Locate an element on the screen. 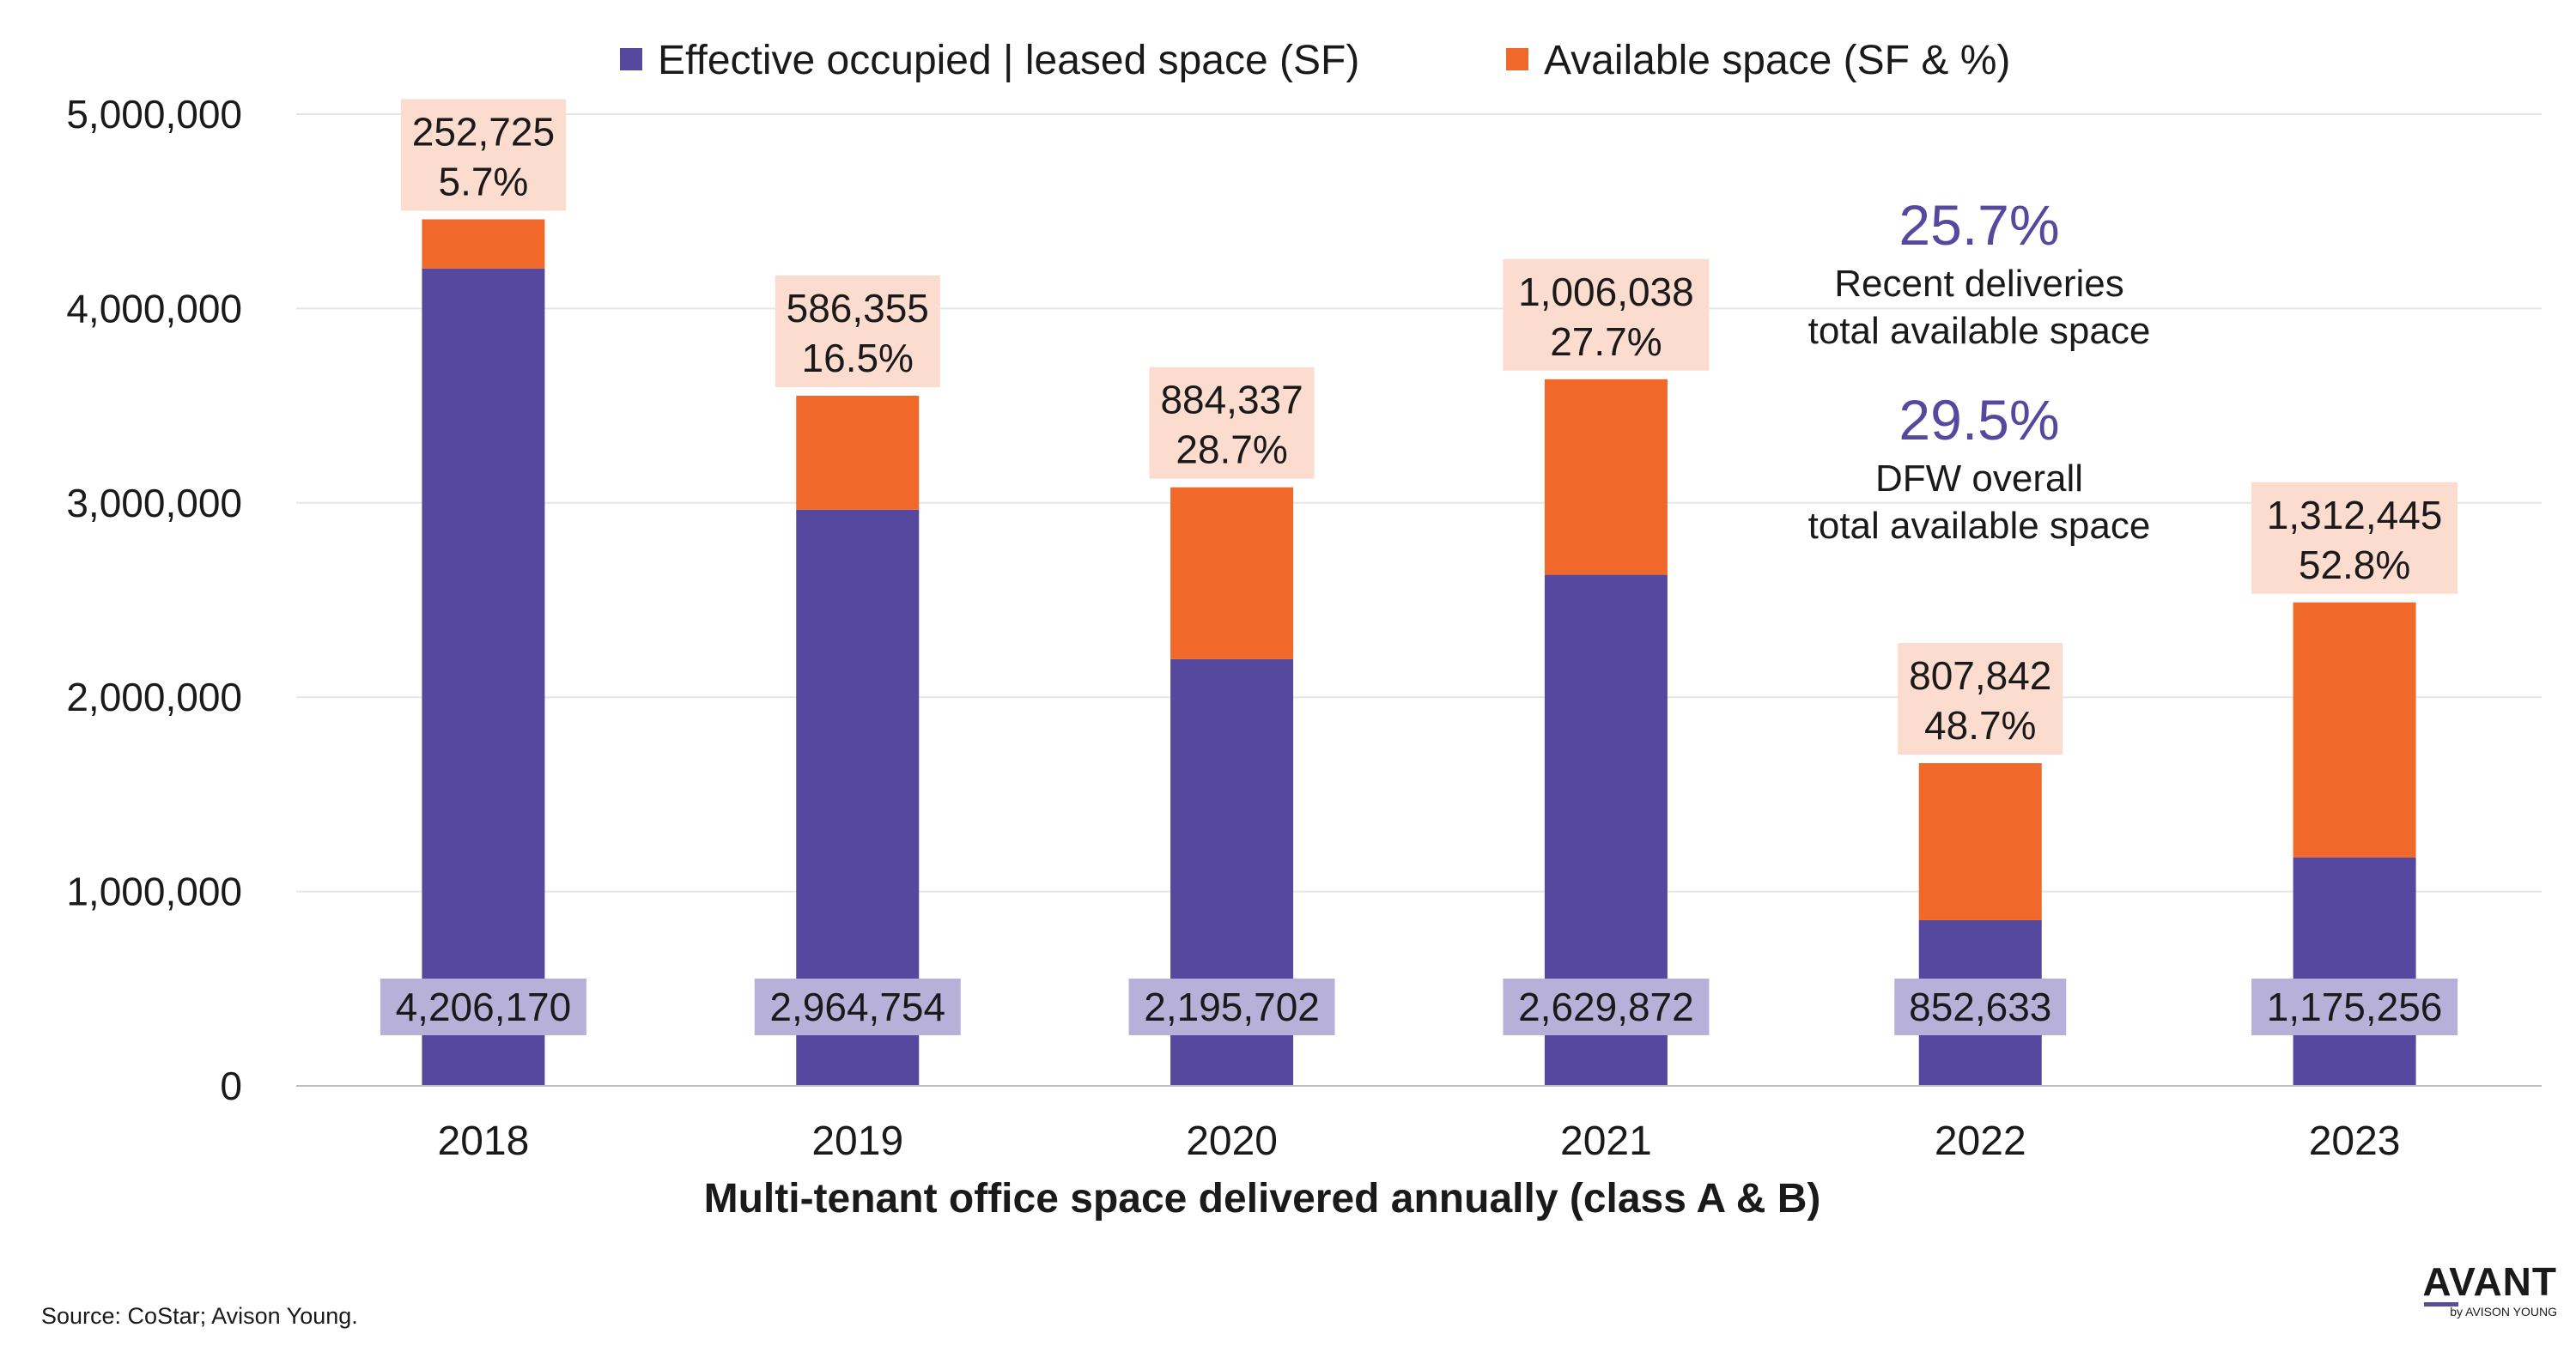 This screenshot has height=1352, width=2576. bar-occupied-2023 is located at coordinates (2354, 971).